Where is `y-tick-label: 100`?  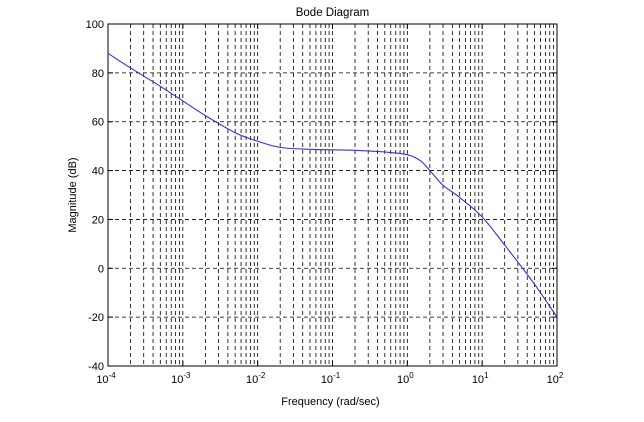 y-tick-label: 100 is located at coordinates (95, 25).